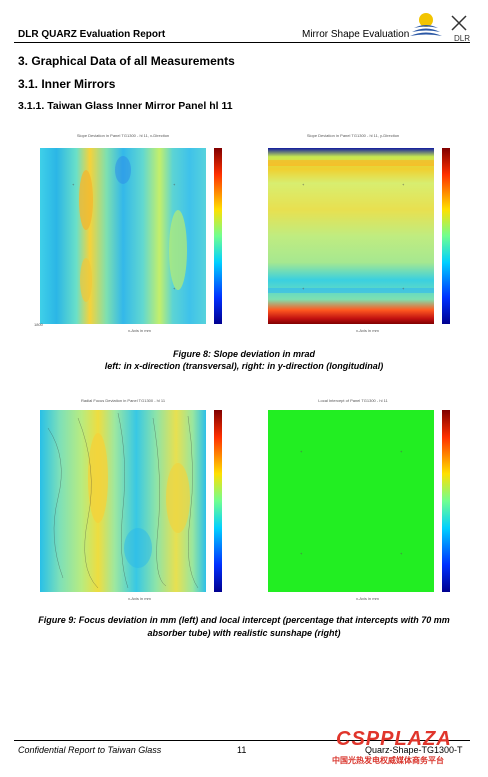  Describe the element at coordinates (39, 324) in the screenshot. I see `svg-text: 1800` at that location.